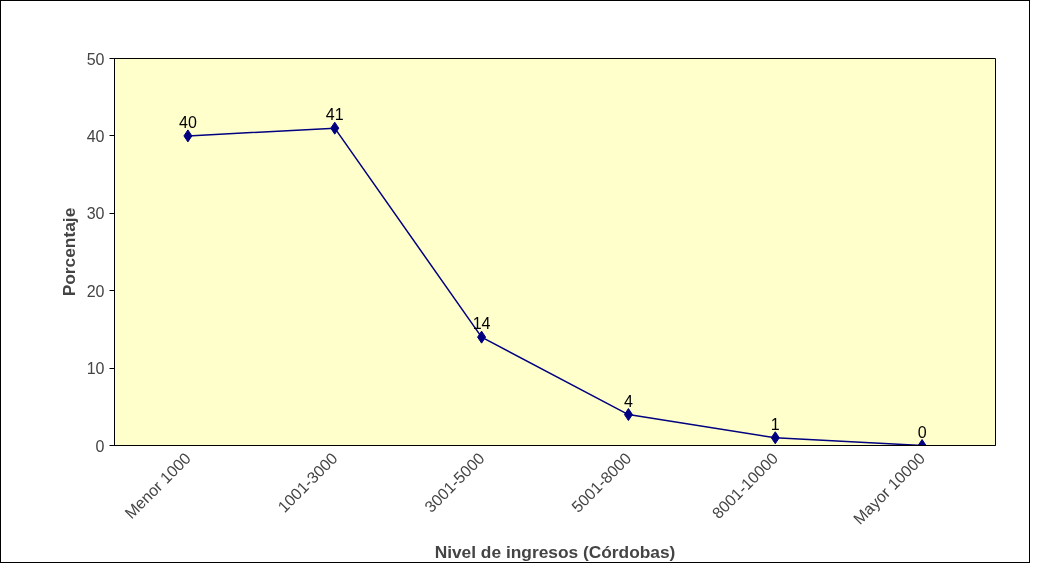  Describe the element at coordinates (555, 551) in the screenshot. I see `x-axis-title: Nivel de ingresos (Córdobas)` at that location.